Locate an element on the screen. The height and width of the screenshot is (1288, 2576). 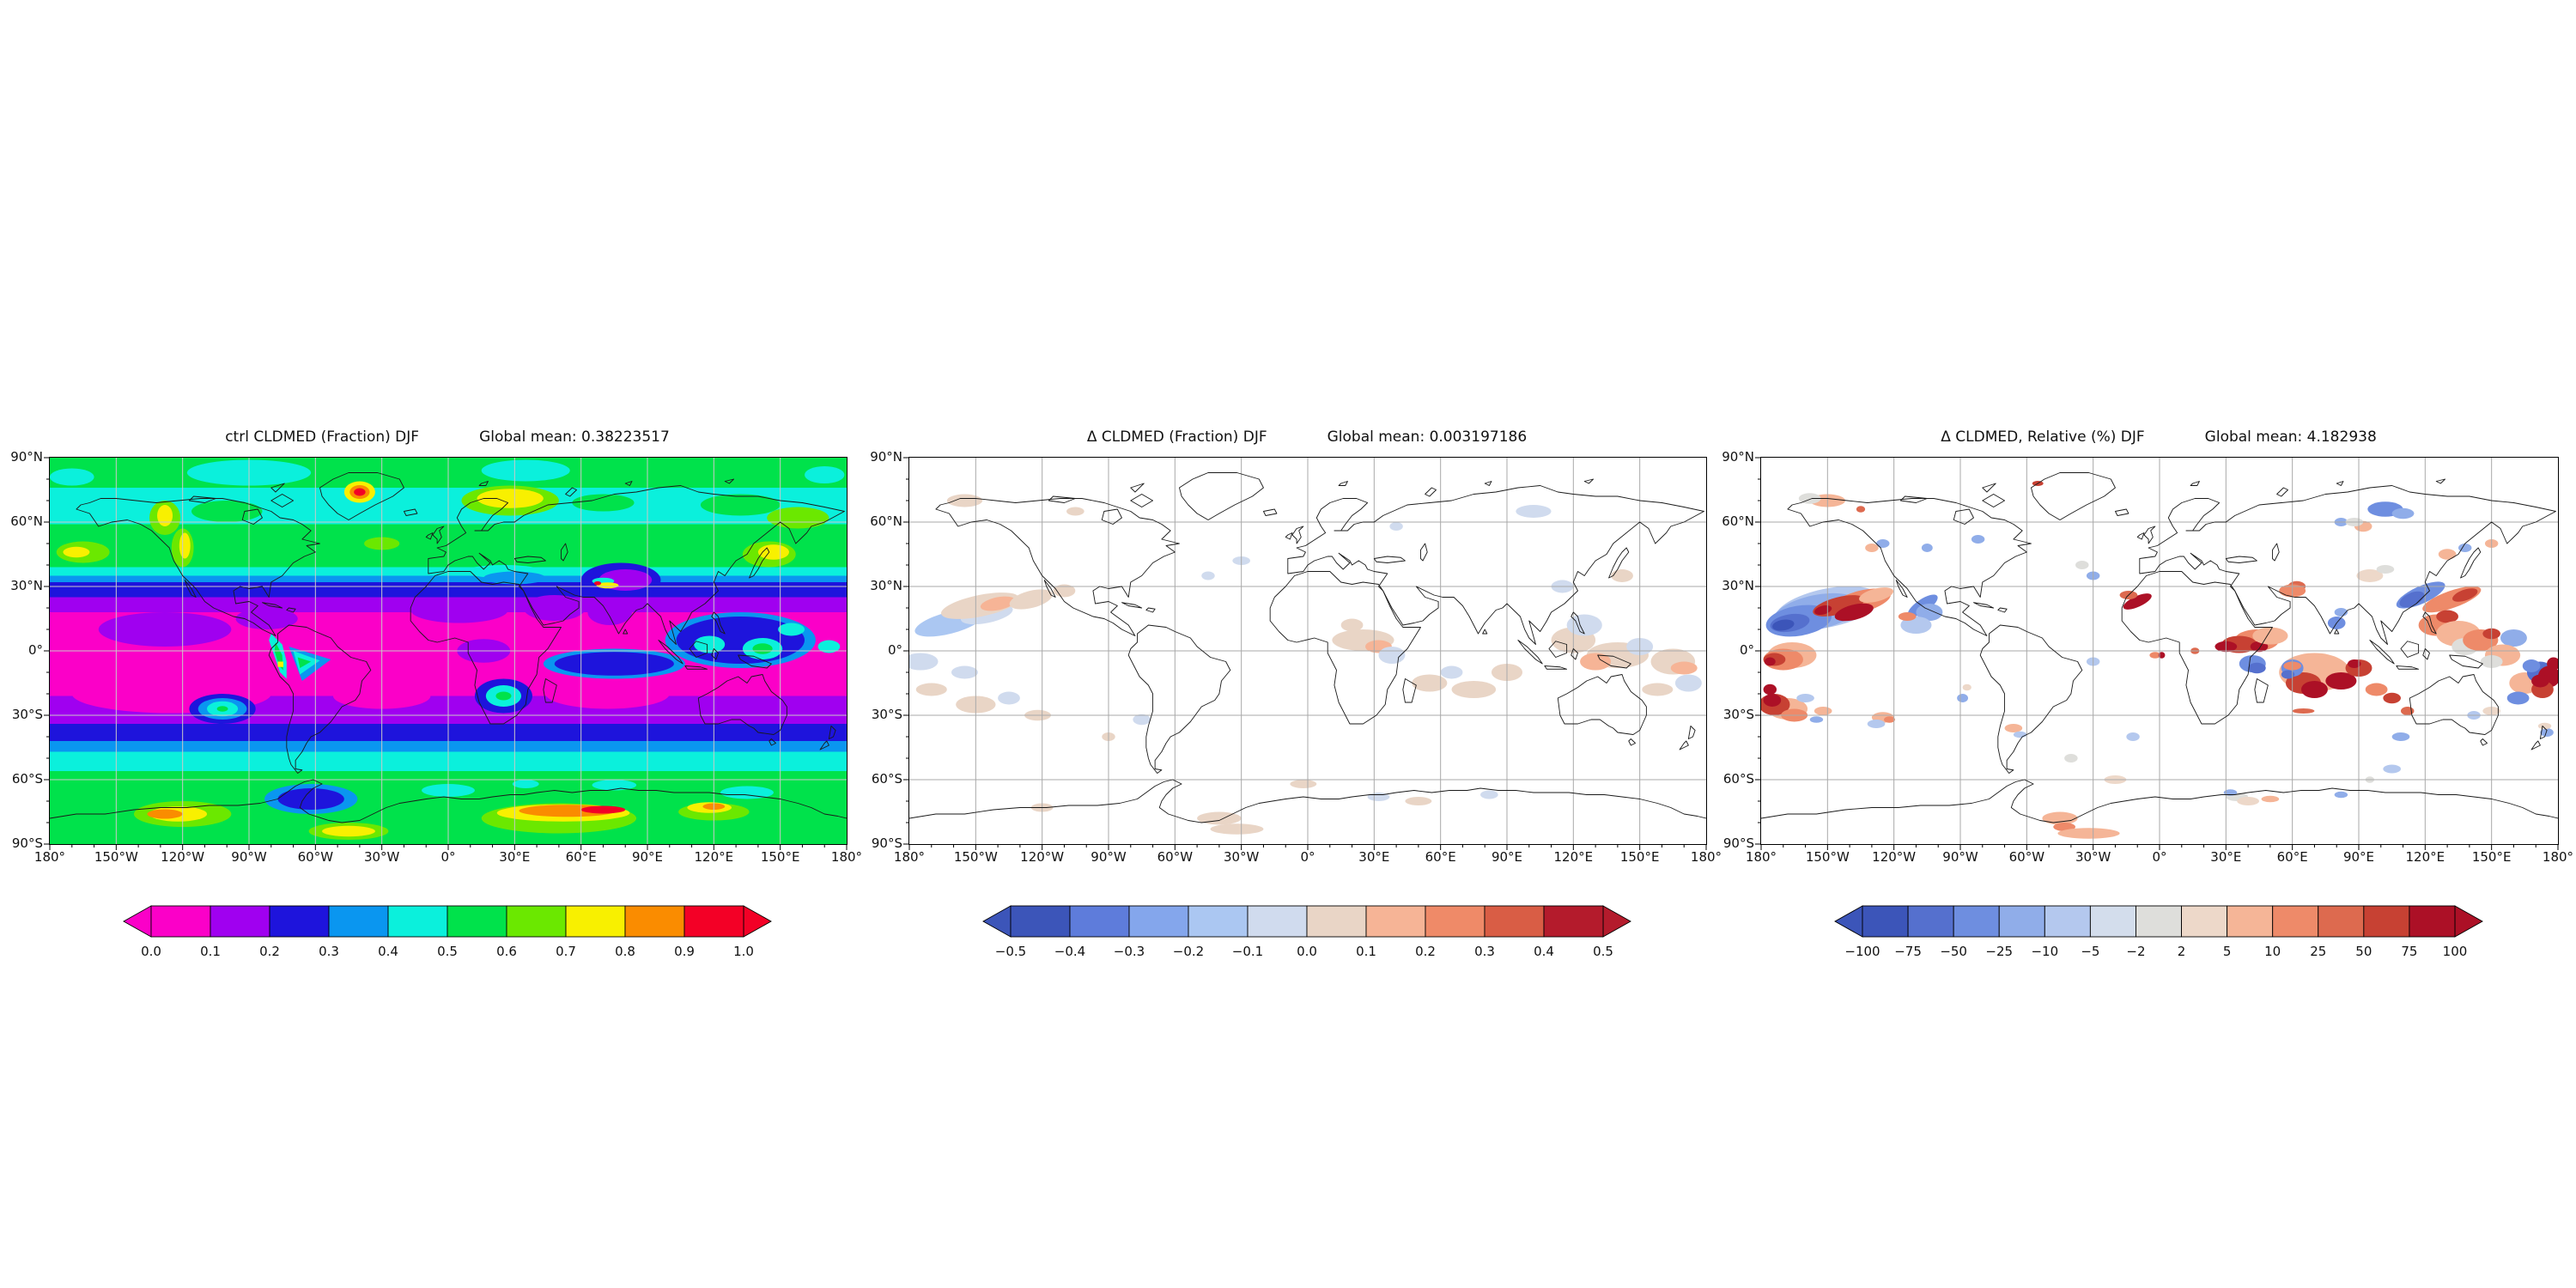
panel-global-mean: Global mean: 0.003197186 is located at coordinates (1427, 437).